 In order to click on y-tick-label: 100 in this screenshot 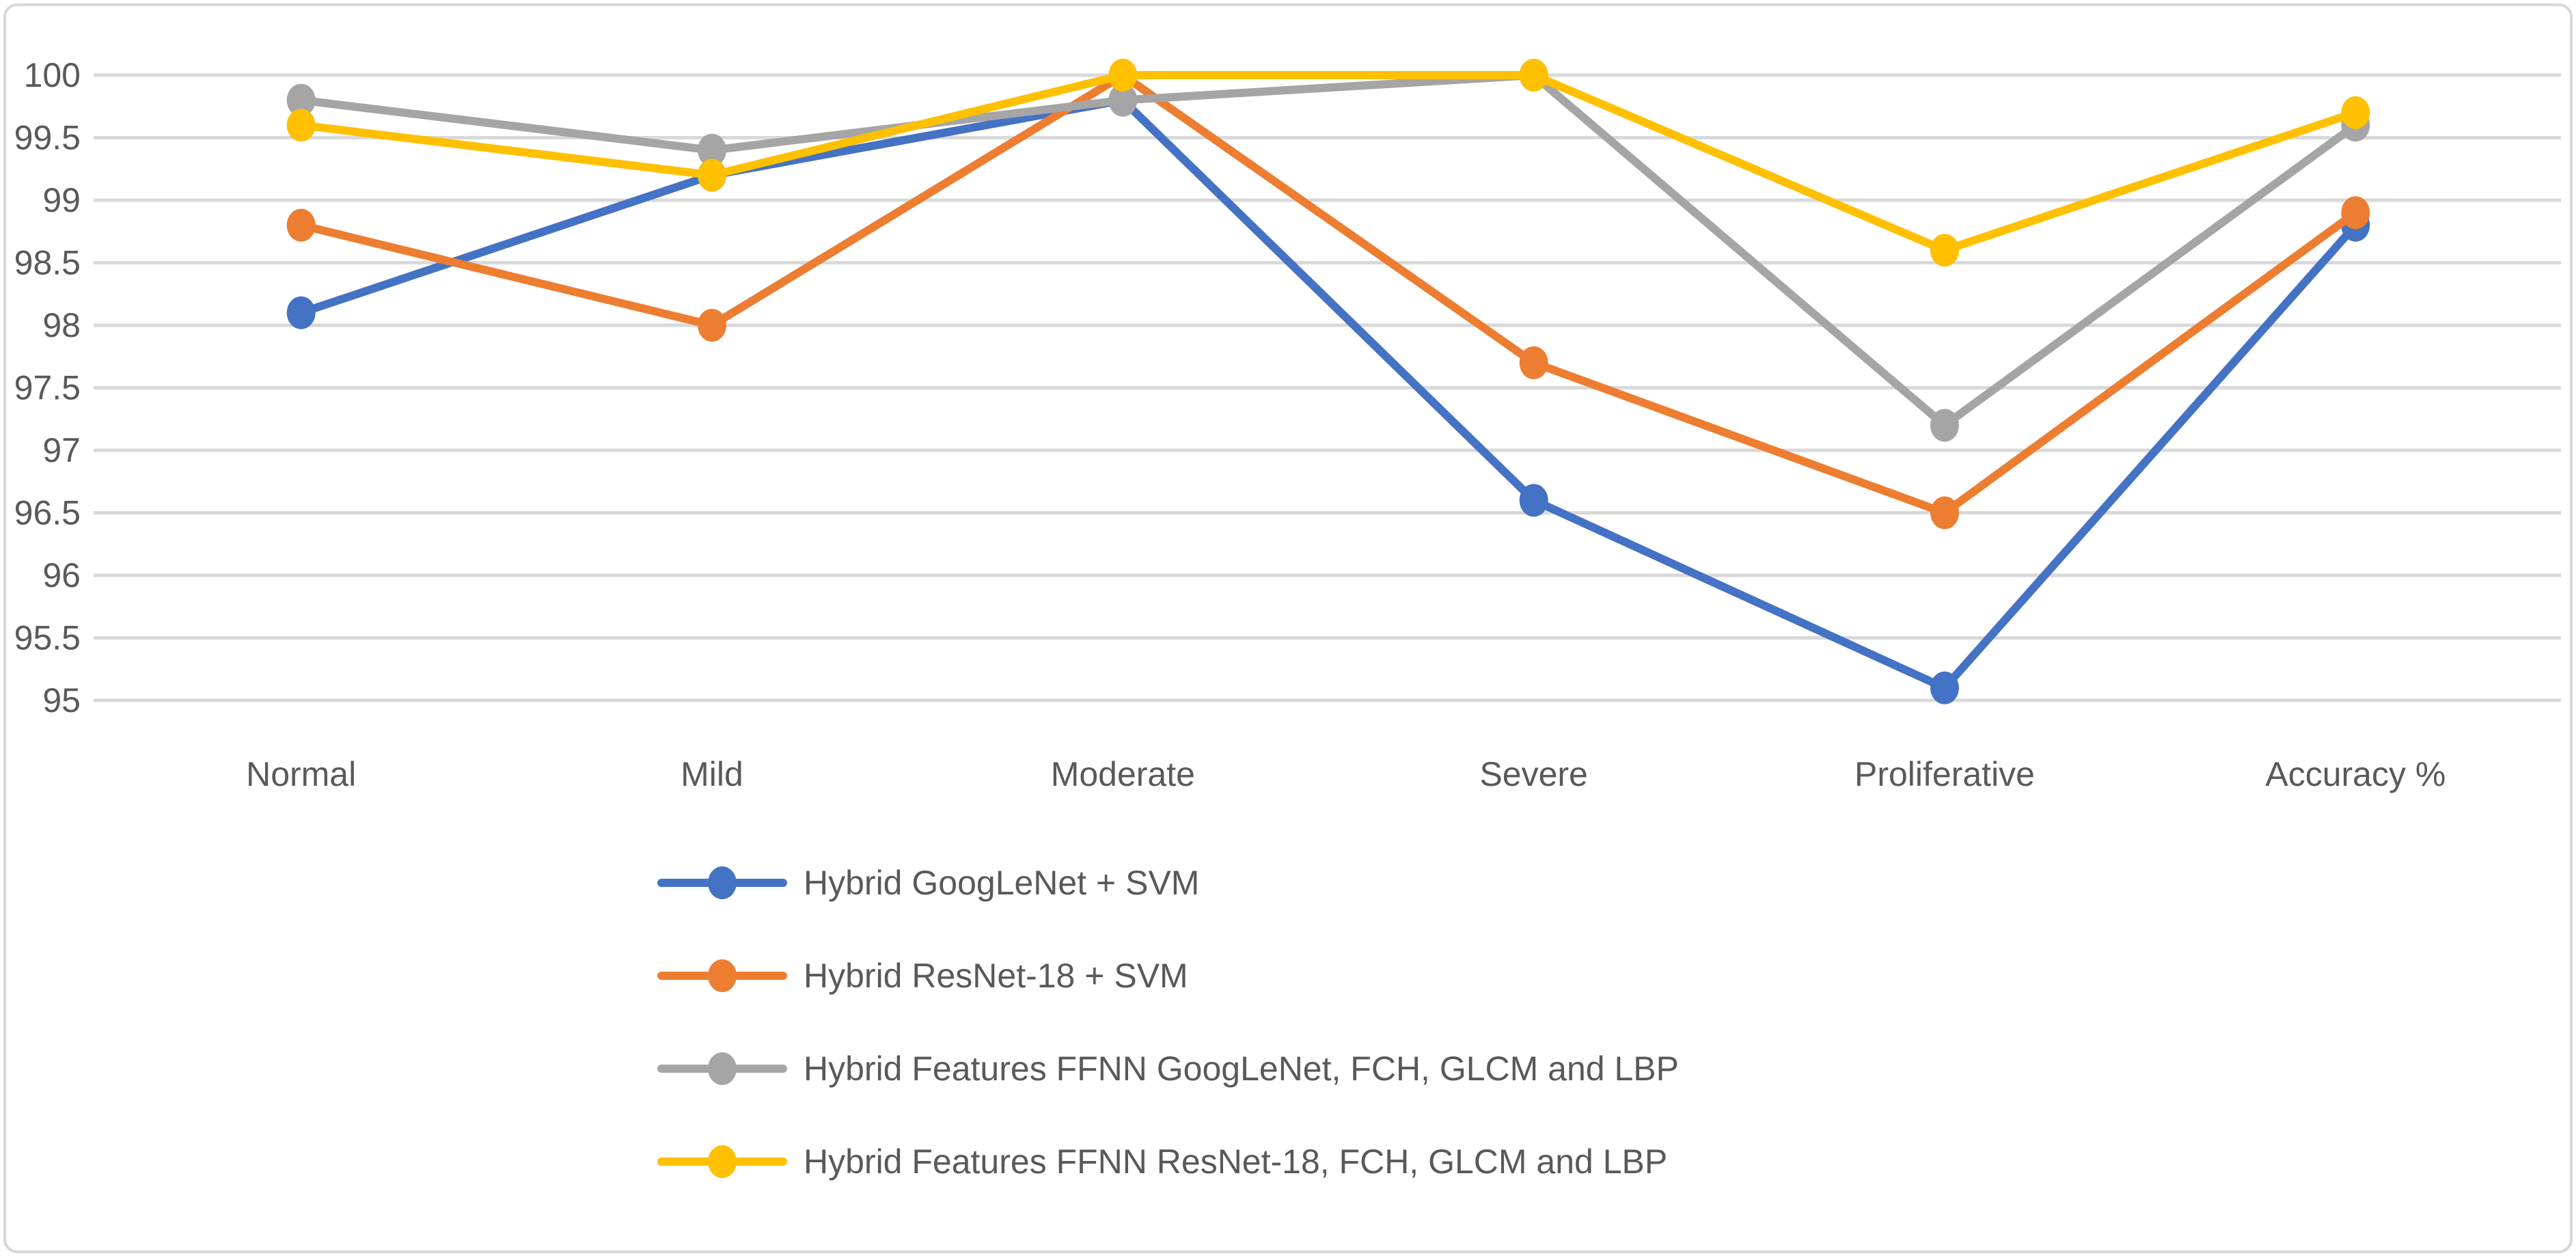, I will do `click(52, 75)`.